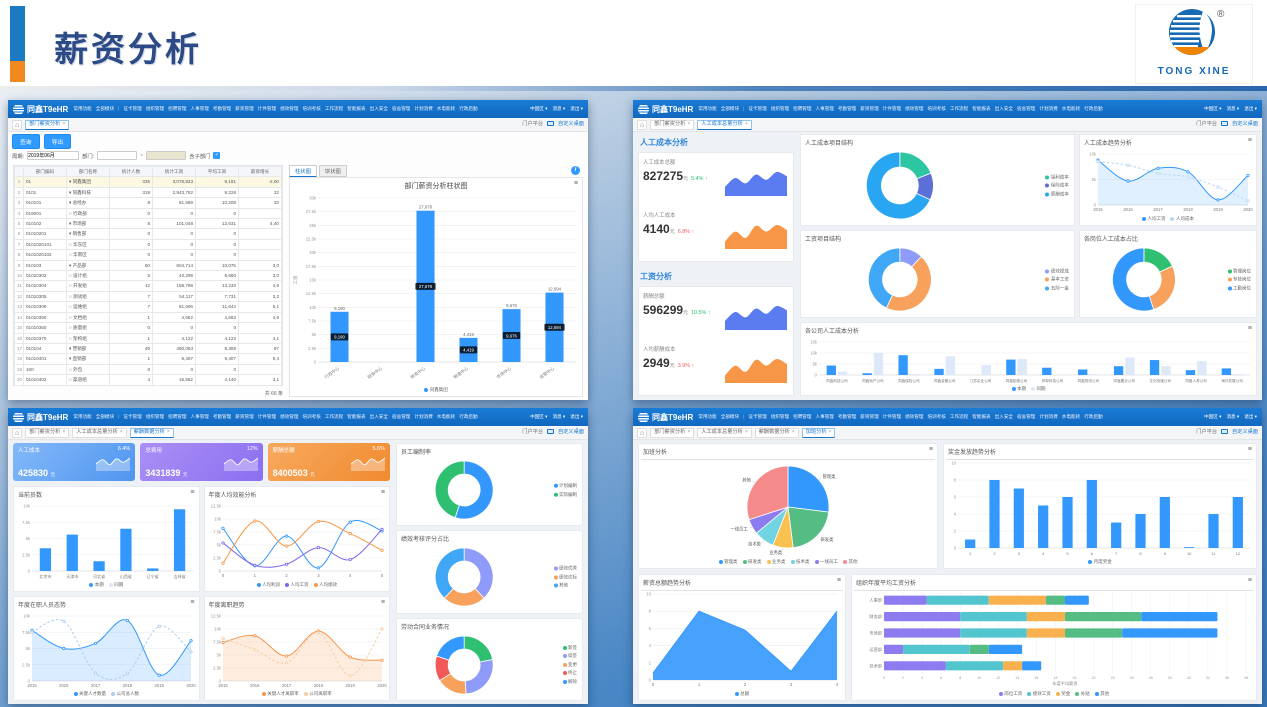 The width and height of the screenshot is (1267, 707). What do you see at coordinates (818, 432) in the screenshot?
I see `tab-加班分析: 加班分析 ×` at bounding box center [818, 432].